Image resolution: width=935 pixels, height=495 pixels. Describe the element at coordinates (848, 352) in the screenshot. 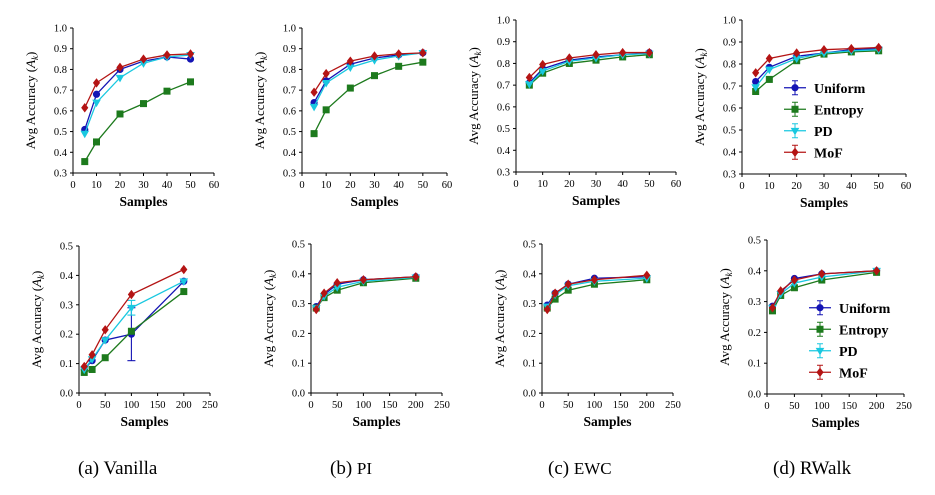

I see `legend-label: PD` at that location.